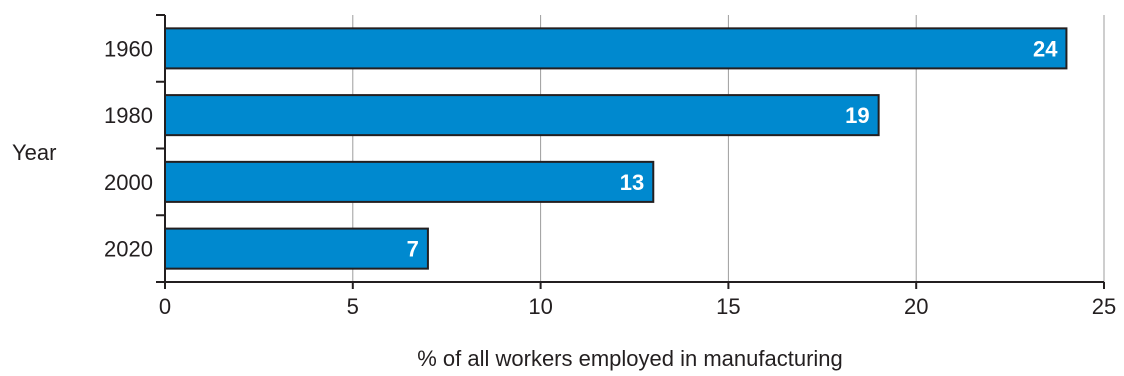 This screenshot has width=1124, height=376. What do you see at coordinates (34, 152) in the screenshot?
I see `y-axis-title: Year` at bounding box center [34, 152].